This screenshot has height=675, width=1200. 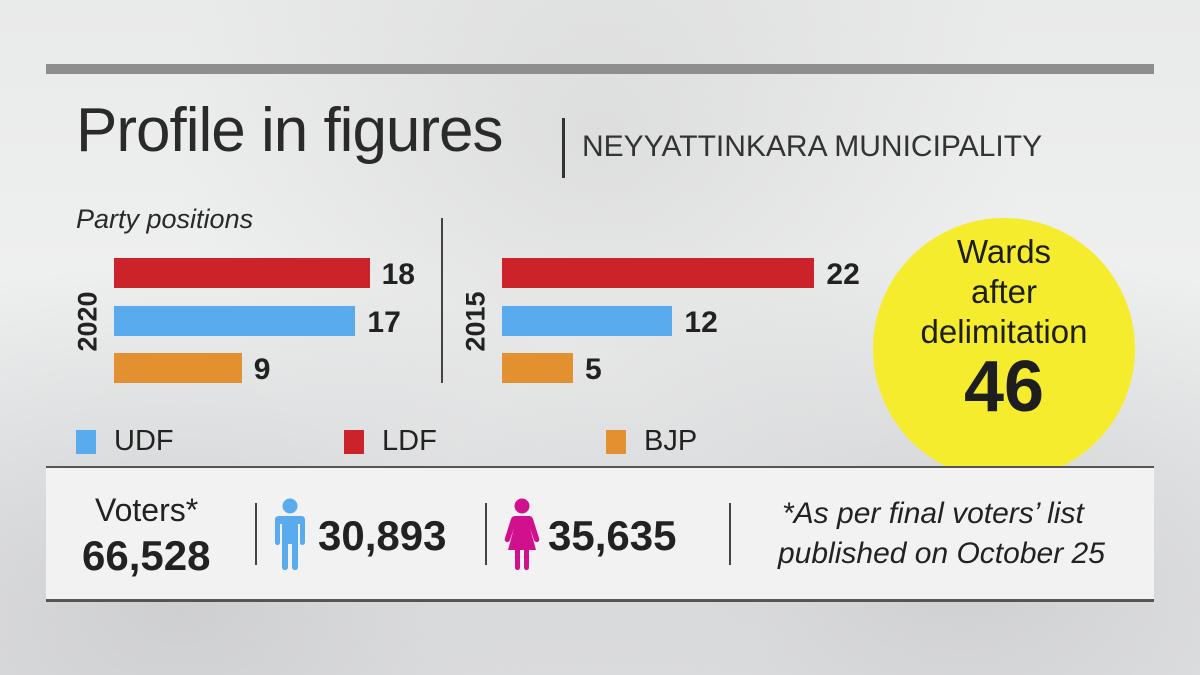 I want to click on footnote-line1: *As per final voters’ list, so click(x=933, y=513).